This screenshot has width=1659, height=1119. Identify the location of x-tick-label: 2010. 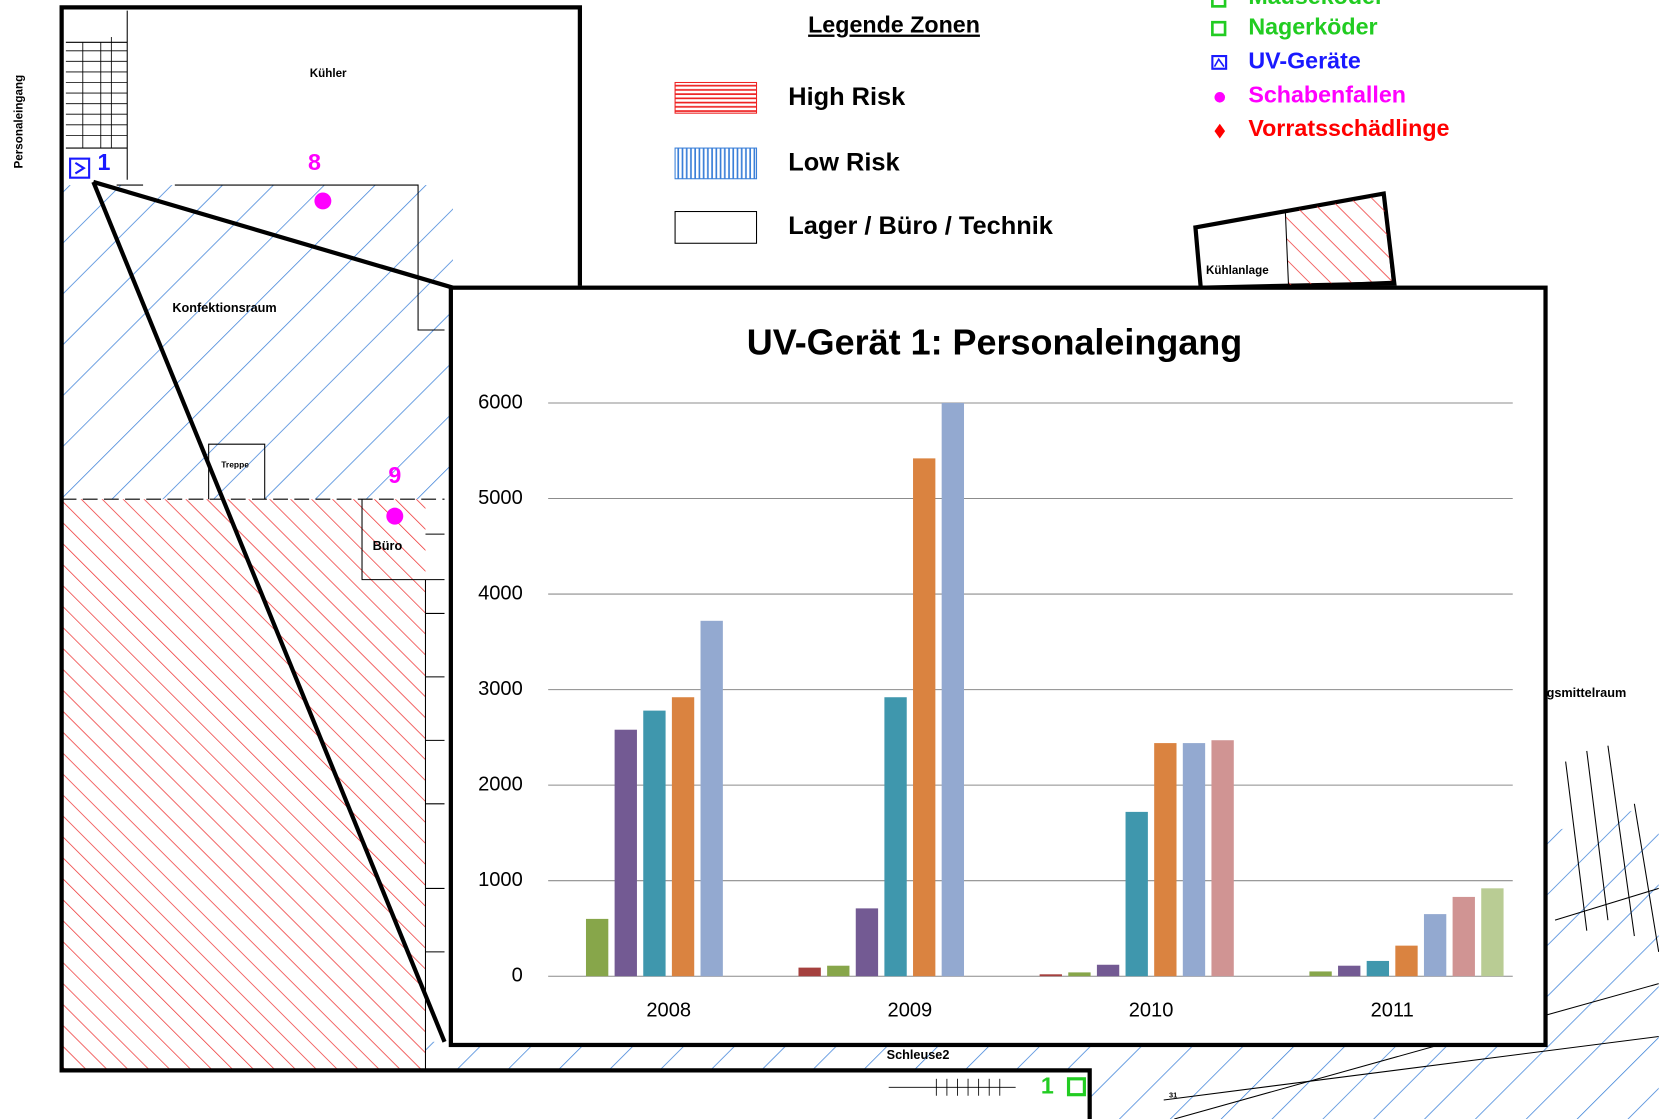
(1151, 1010).